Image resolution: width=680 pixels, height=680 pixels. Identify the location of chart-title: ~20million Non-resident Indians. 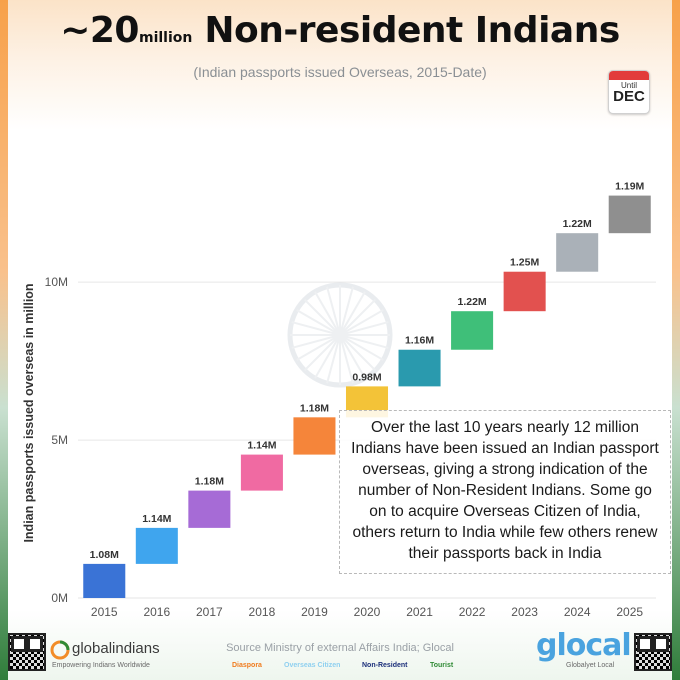
(340, 30).